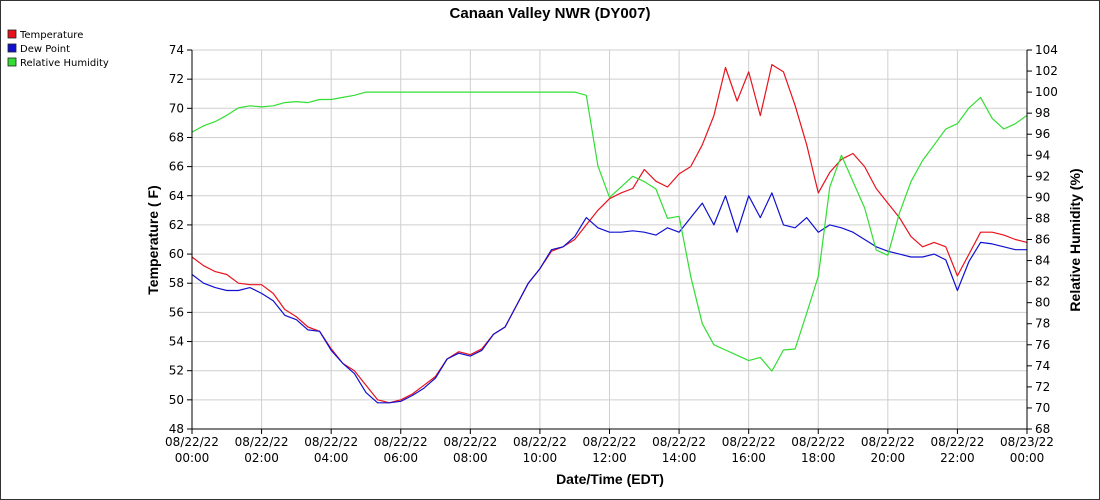 The width and height of the screenshot is (1100, 500). I want to click on y-tick-label: 60, so click(176, 254).